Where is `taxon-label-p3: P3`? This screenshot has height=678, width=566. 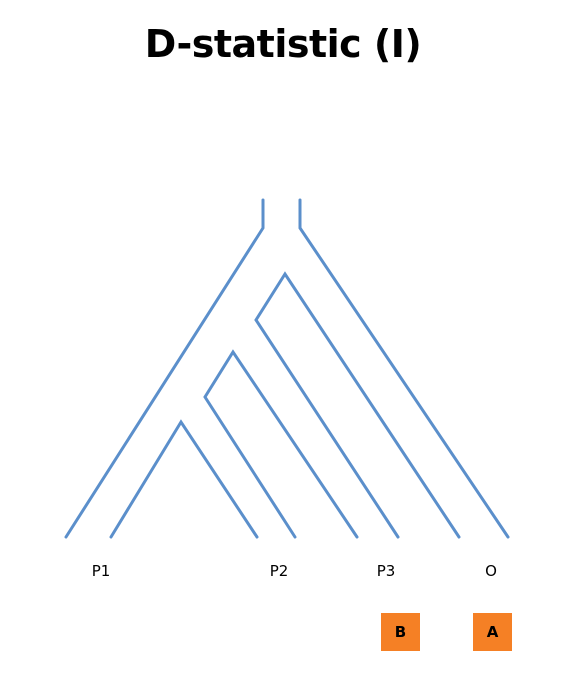
taxon-label-p3: P3 is located at coordinates (386, 571).